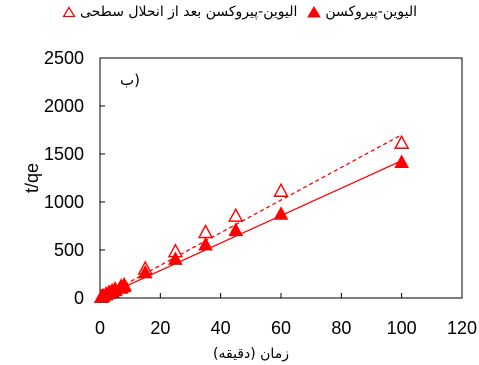 The image size is (479, 365). I want to click on x-tick-label: 60, so click(281, 328).